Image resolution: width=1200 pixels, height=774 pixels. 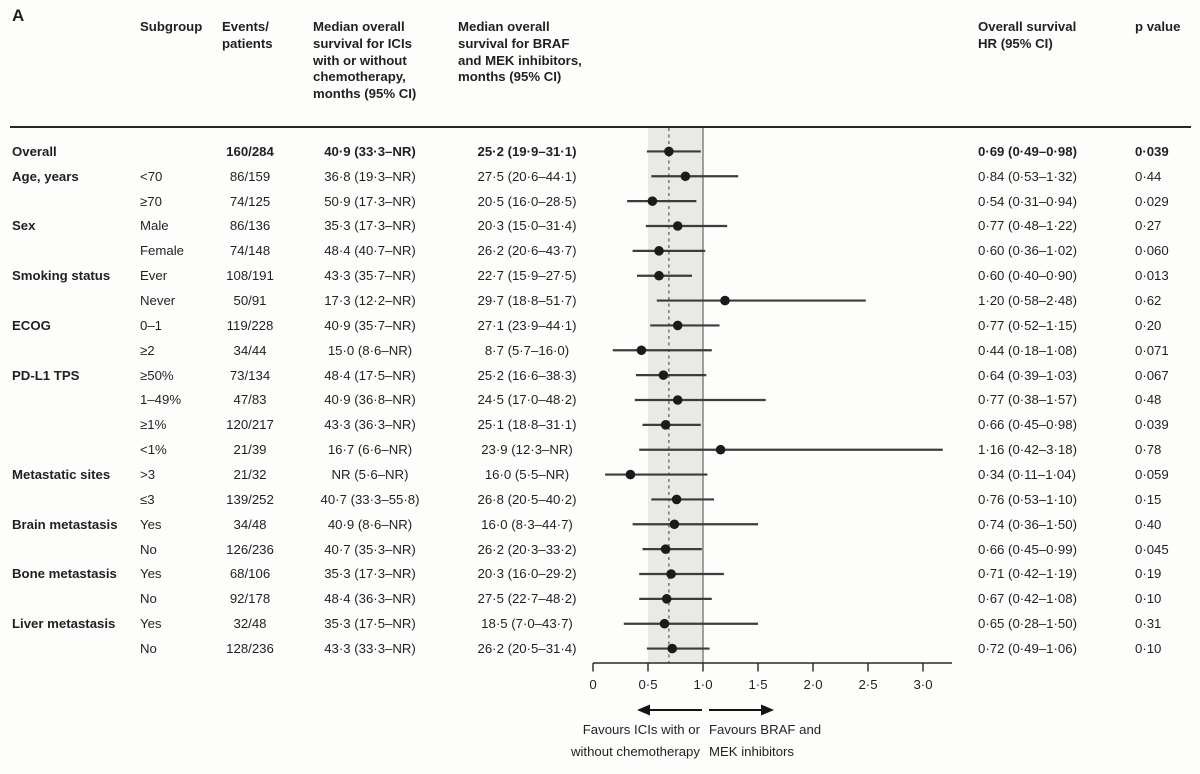 What do you see at coordinates (370, 276) in the screenshot?
I see `row-ici-median-os: 43·3 (35·7–NR)` at bounding box center [370, 276].